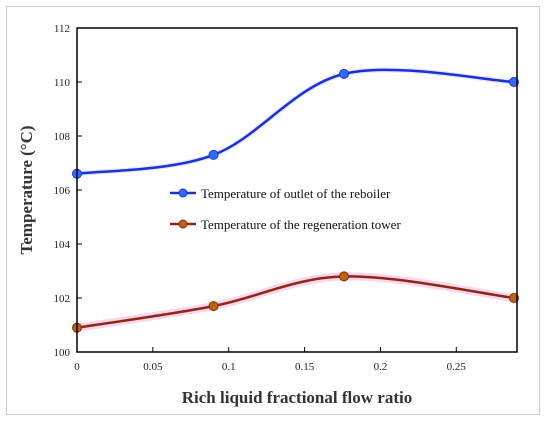 The image size is (550, 423). What do you see at coordinates (381, 367) in the screenshot?
I see `x-tick-label: 0.2` at bounding box center [381, 367].